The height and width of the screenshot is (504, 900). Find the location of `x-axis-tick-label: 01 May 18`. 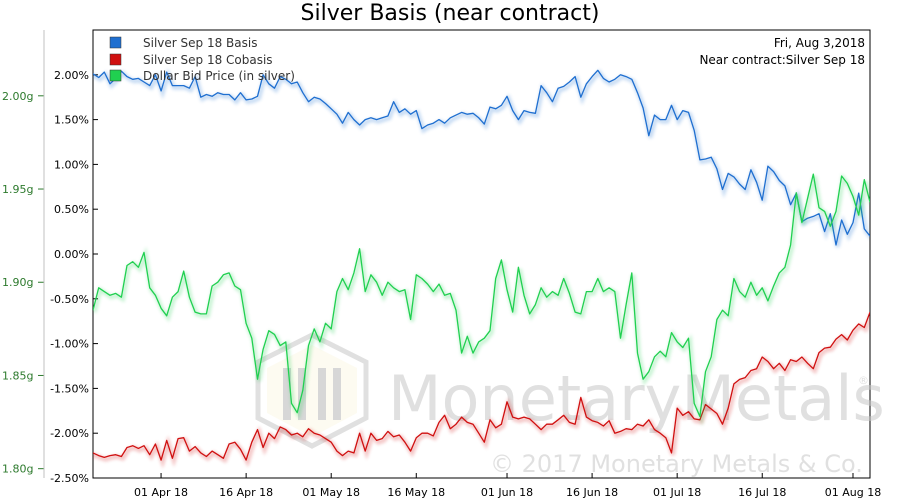

x-axis-tick-label: 01 May 18 is located at coordinates (331, 492).